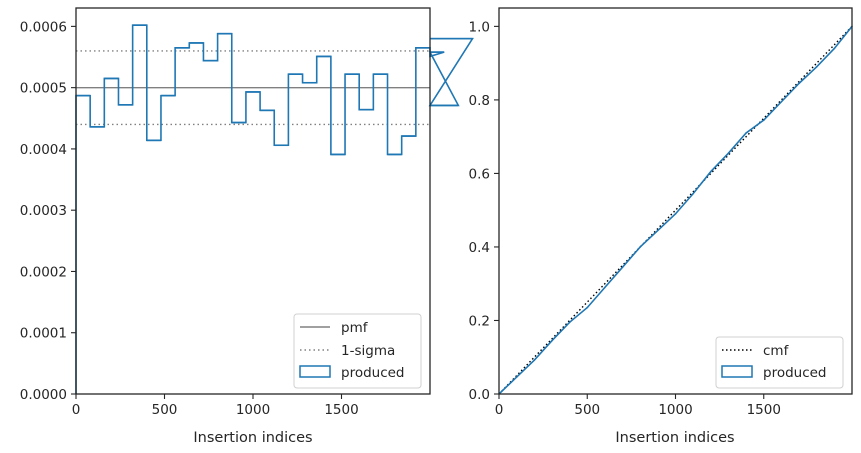 This screenshot has width=861, height=453. What do you see at coordinates (368, 351) in the screenshot?
I see `legend-sigma-label: 1-sigma` at bounding box center [368, 351].